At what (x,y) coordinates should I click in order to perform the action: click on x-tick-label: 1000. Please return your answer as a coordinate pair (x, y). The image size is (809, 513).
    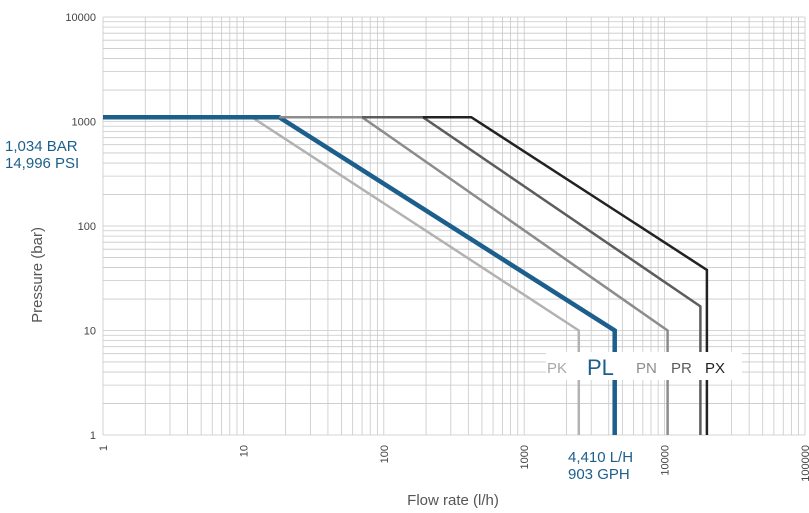
    Looking at the image, I should click on (525, 457).